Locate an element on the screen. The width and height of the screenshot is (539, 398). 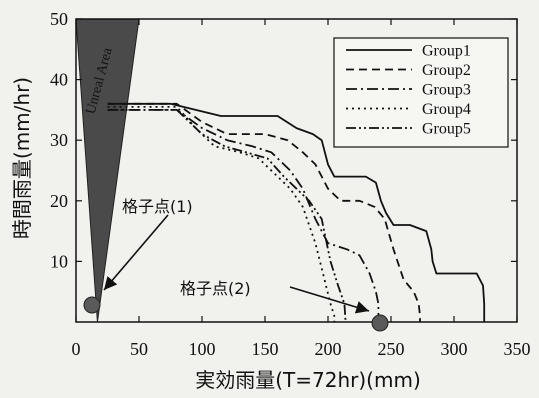
y-axis-label: 時間雨量(mm/hr) is located at coordinates (22, 158).